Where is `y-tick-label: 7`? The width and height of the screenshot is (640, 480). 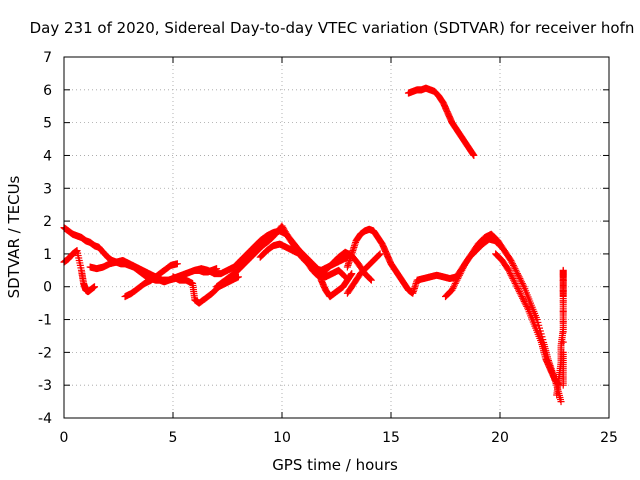
y-tick-label: 7 is located at coordinates (47, 58).